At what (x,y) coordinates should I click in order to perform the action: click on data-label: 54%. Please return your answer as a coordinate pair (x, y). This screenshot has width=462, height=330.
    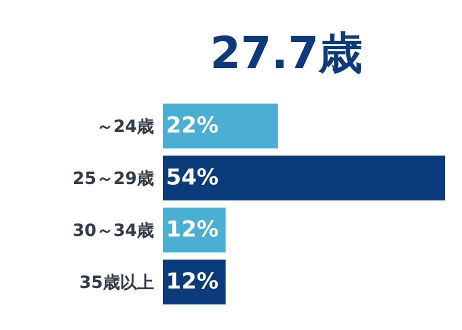
    Looking at the image, I should click on (192, 178).